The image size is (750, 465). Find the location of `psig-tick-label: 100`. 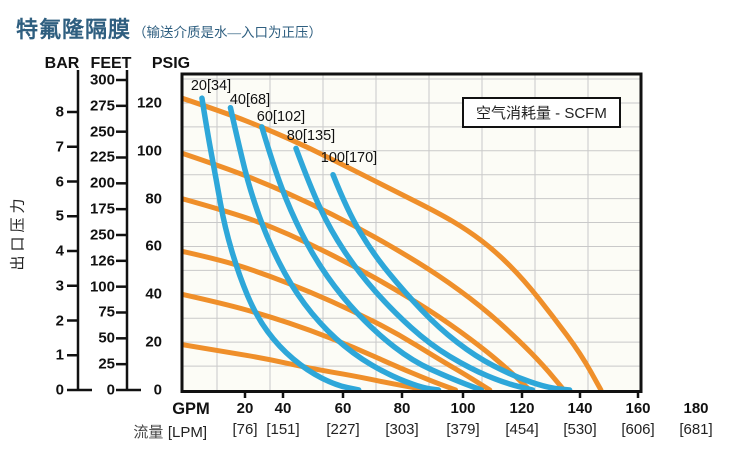

psig-tick-label: 100 is located at coordinates (149, 151).